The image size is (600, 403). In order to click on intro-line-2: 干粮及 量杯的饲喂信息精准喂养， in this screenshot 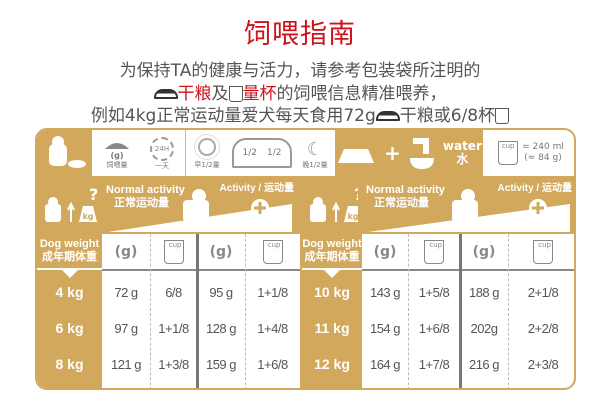, I will do `click(300, 91)`.